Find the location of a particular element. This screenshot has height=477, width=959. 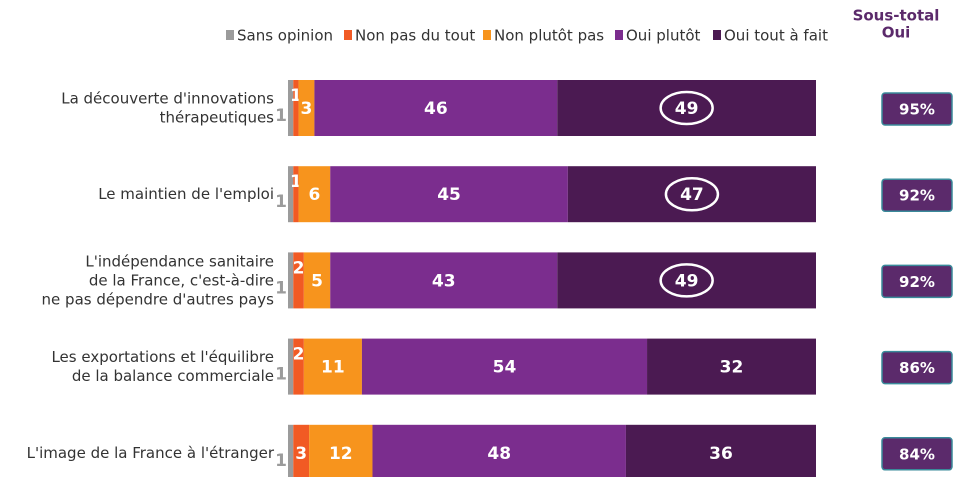

value-label: 54 is located at coordinates (505, 368).